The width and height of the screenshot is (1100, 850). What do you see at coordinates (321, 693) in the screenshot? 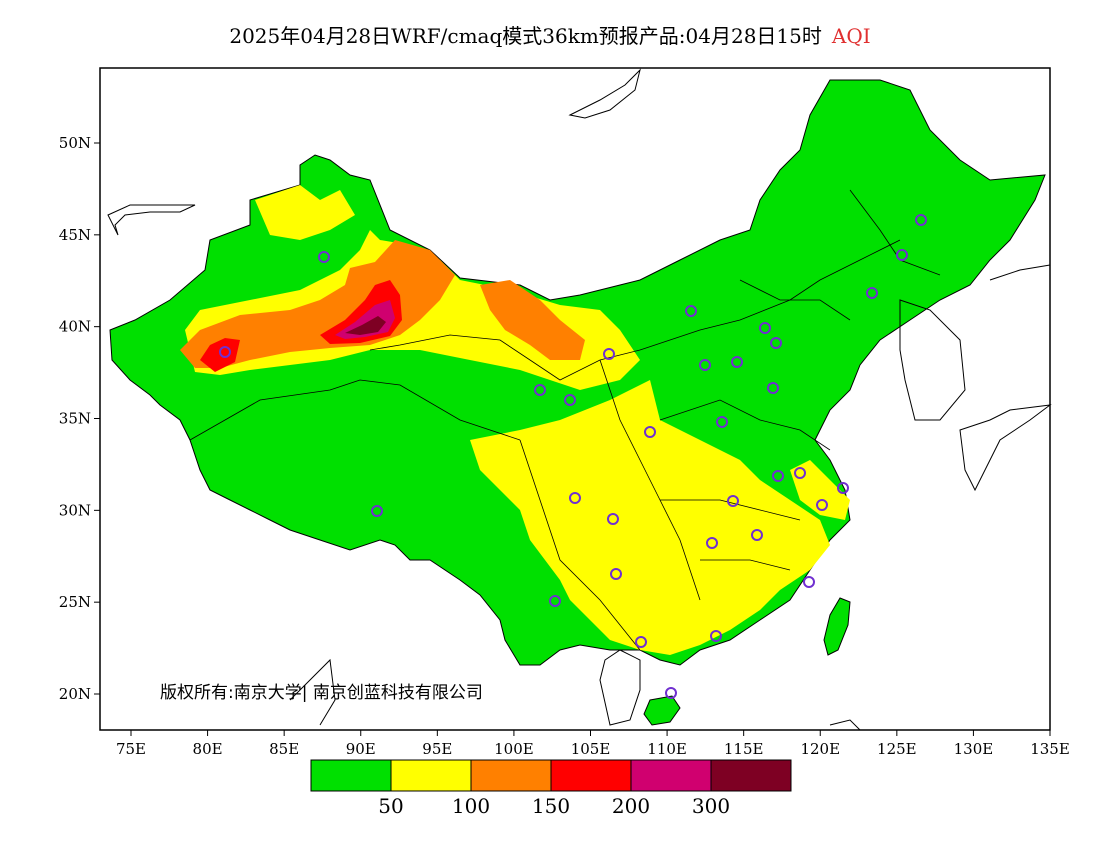
I see `copyright-text: 版权所有:南京大学| 南京创蓝科技有限公司` at bounding box center [321, 693].